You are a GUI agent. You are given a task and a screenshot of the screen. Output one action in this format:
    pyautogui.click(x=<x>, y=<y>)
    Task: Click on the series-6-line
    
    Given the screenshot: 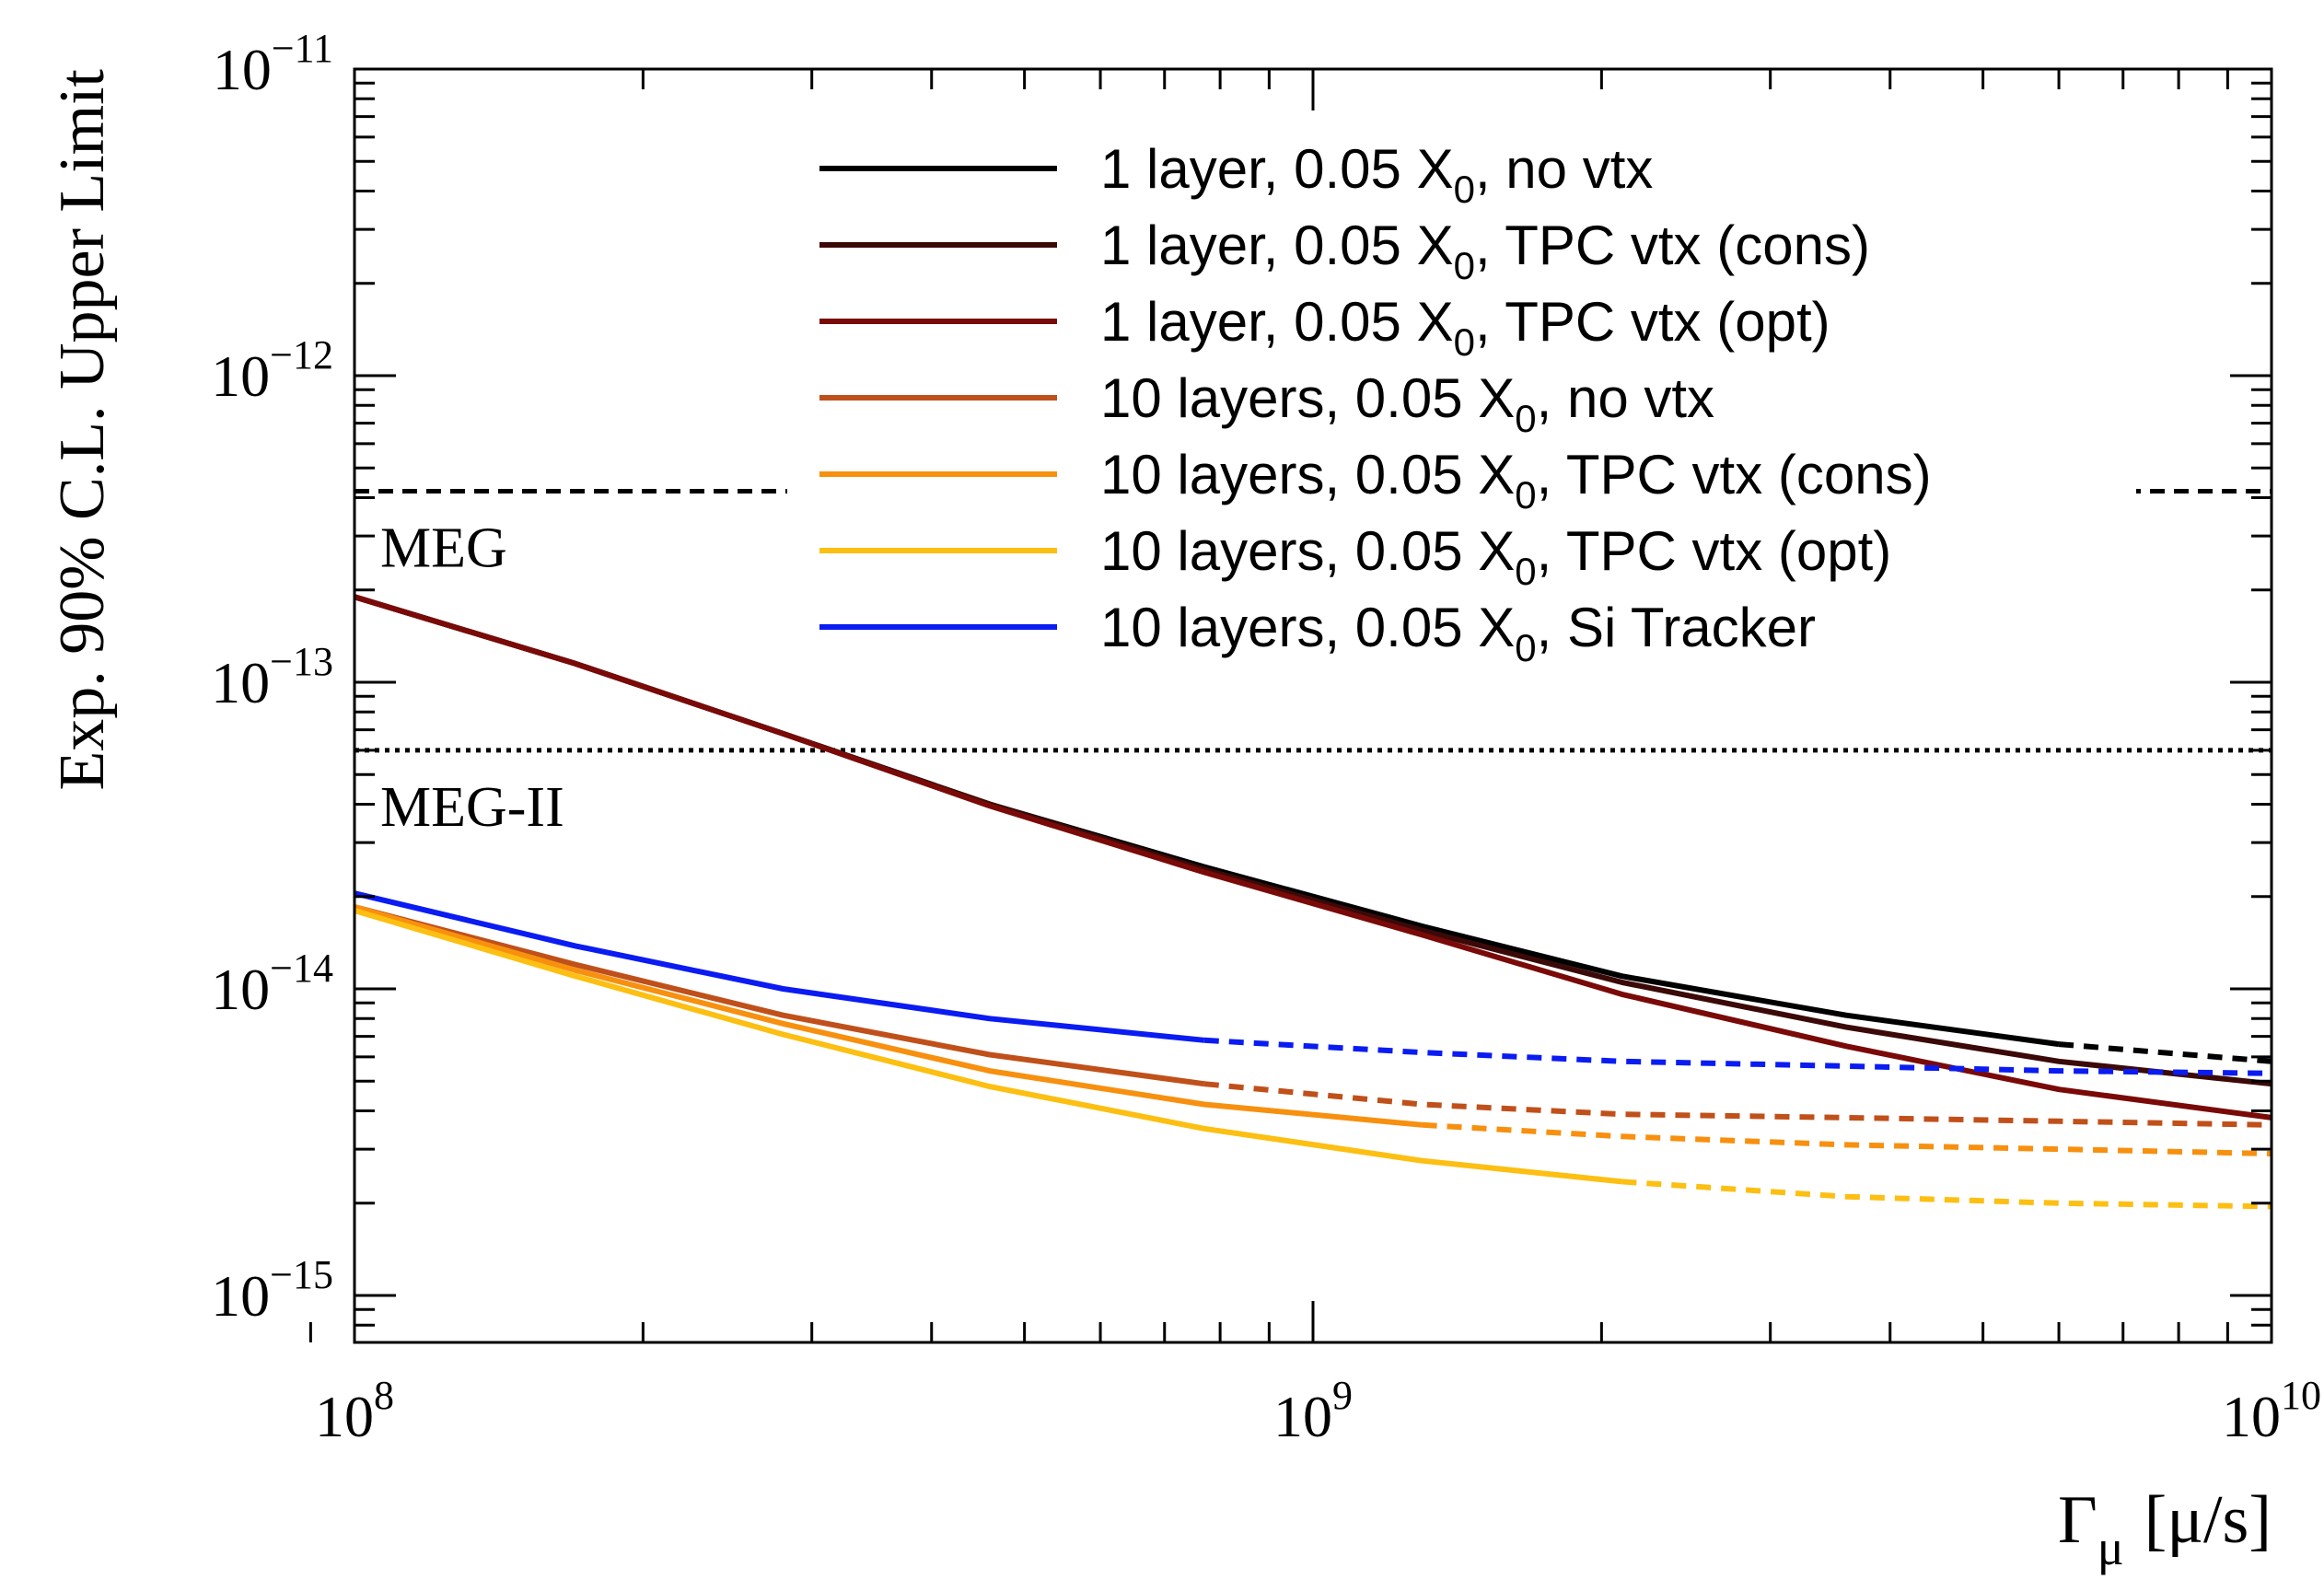 What is the action you would take?
    pyautogui.click(x=988, y=1046)
    